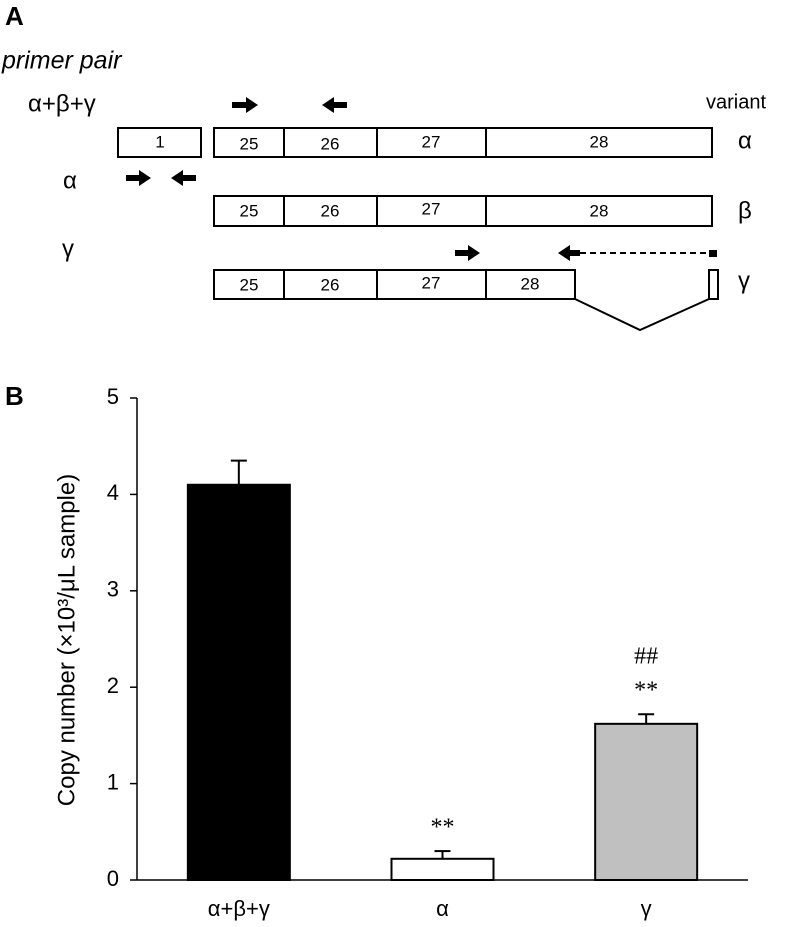  Describe the element at coordinates (736, 102) in the screenshot. I see `variant-heading: variant` at that location.